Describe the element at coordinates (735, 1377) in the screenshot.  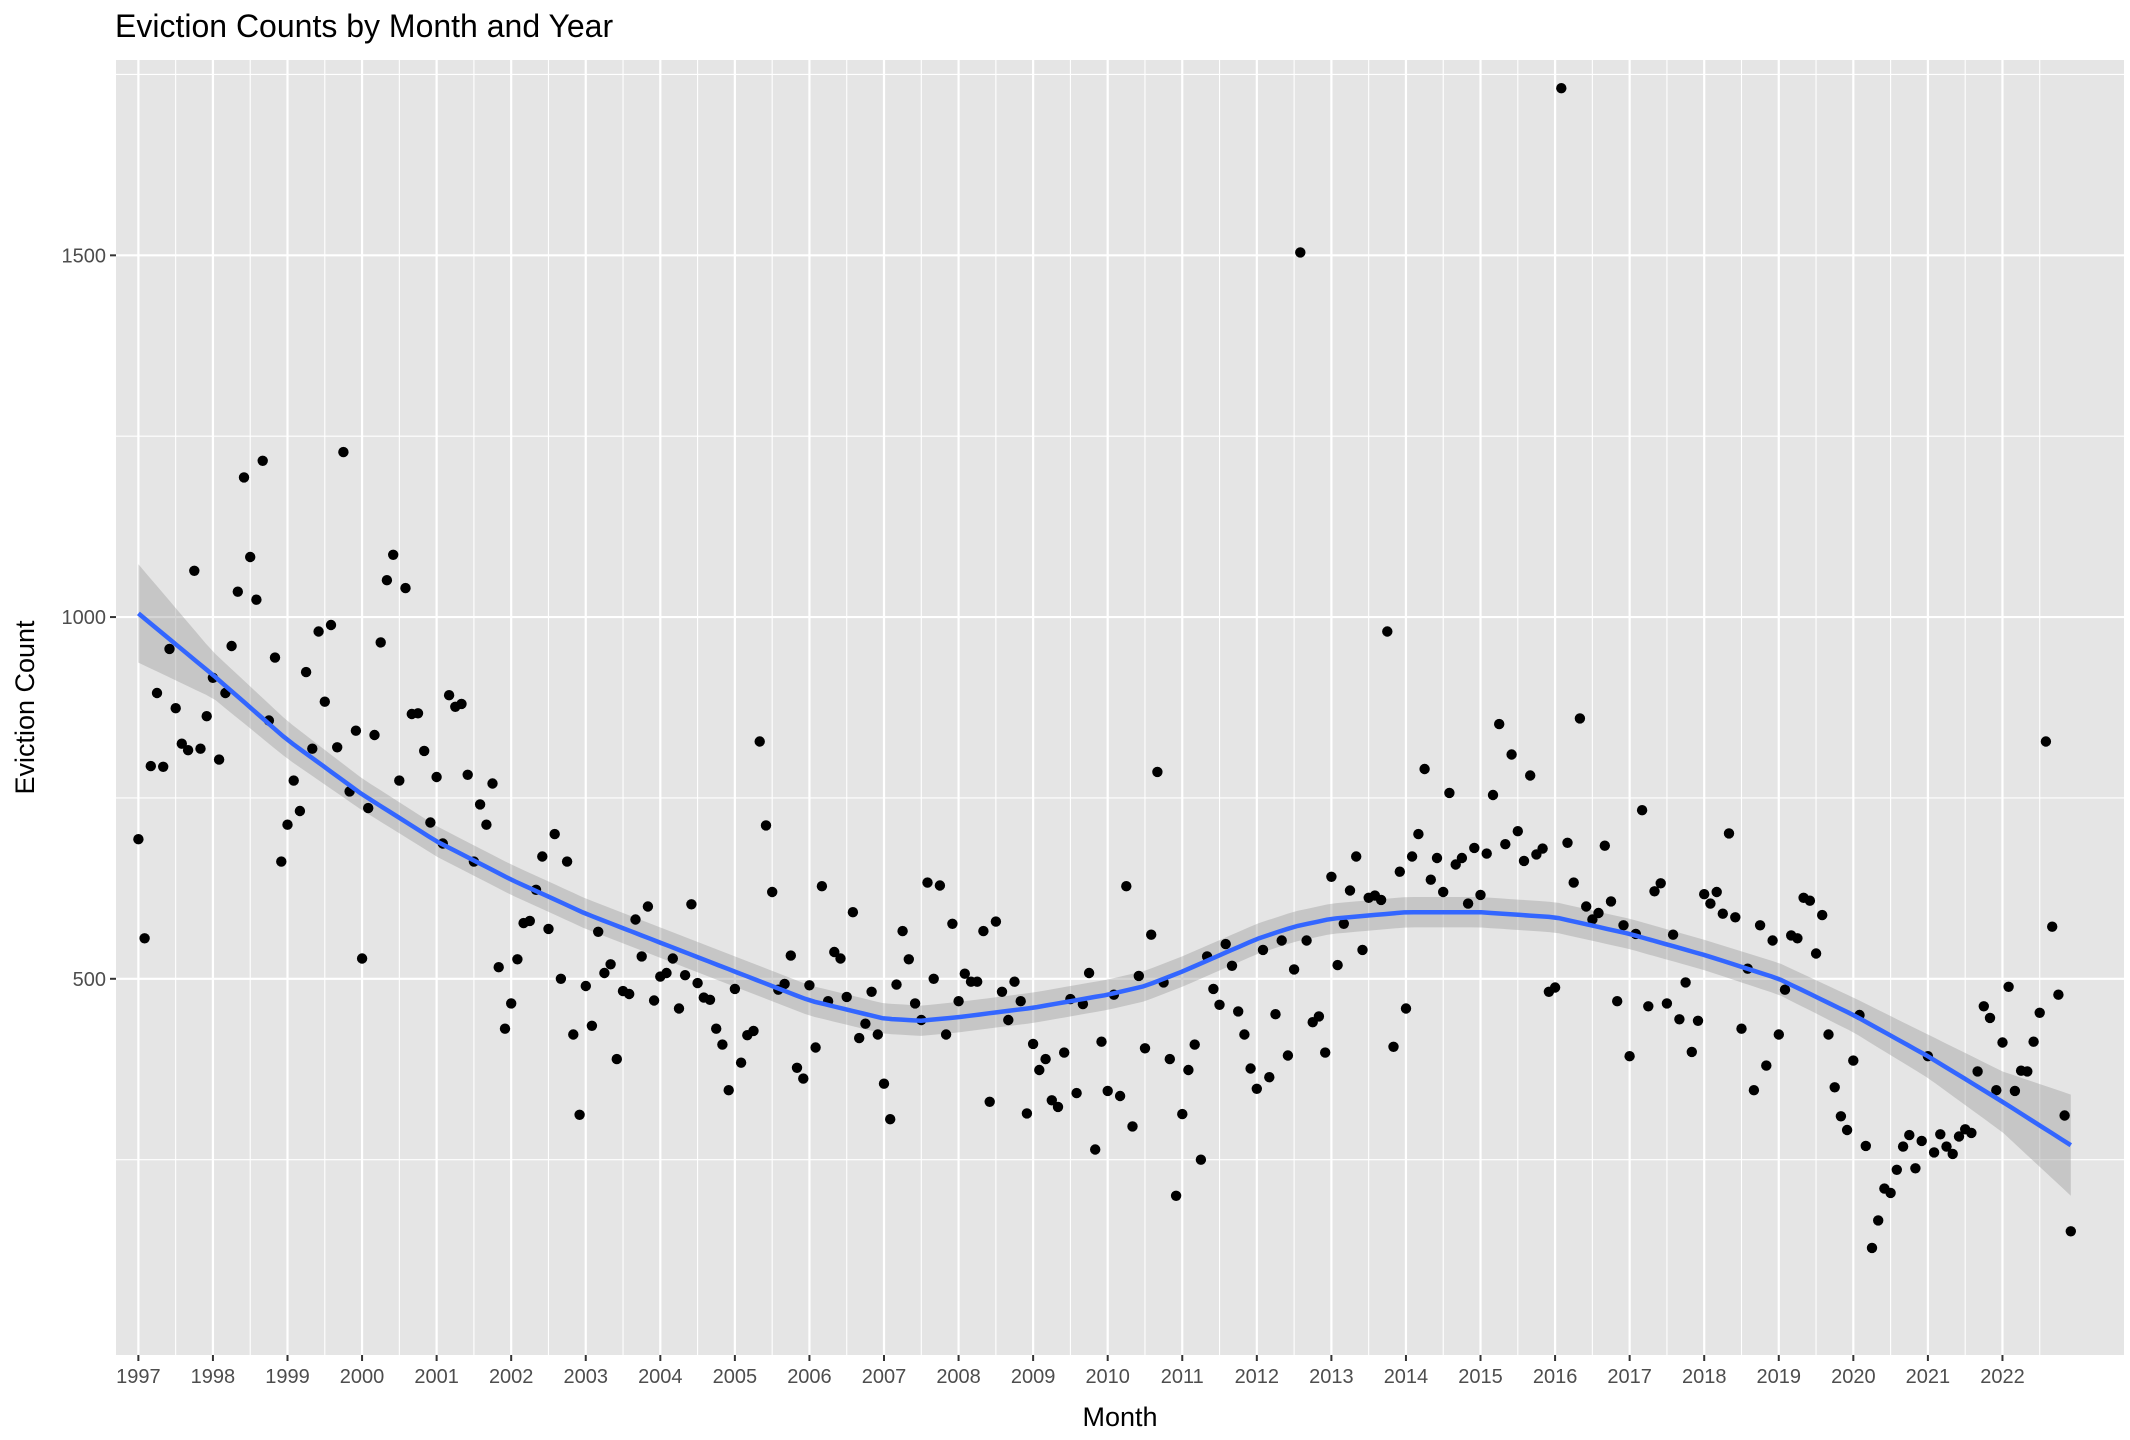
I see `x-tick-label: 2005` at that location.